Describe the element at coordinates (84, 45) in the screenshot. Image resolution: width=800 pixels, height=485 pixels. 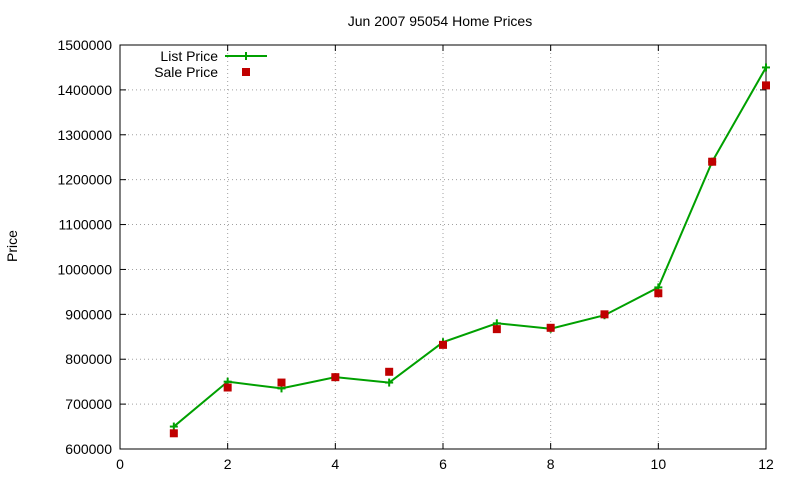
I see `y-tick-label: 1500000` at that location.